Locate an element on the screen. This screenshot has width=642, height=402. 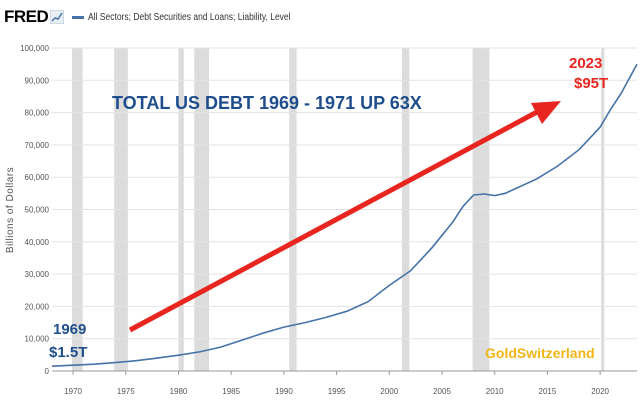
end-year-label: 2023 is located at coordinates (585, 63).